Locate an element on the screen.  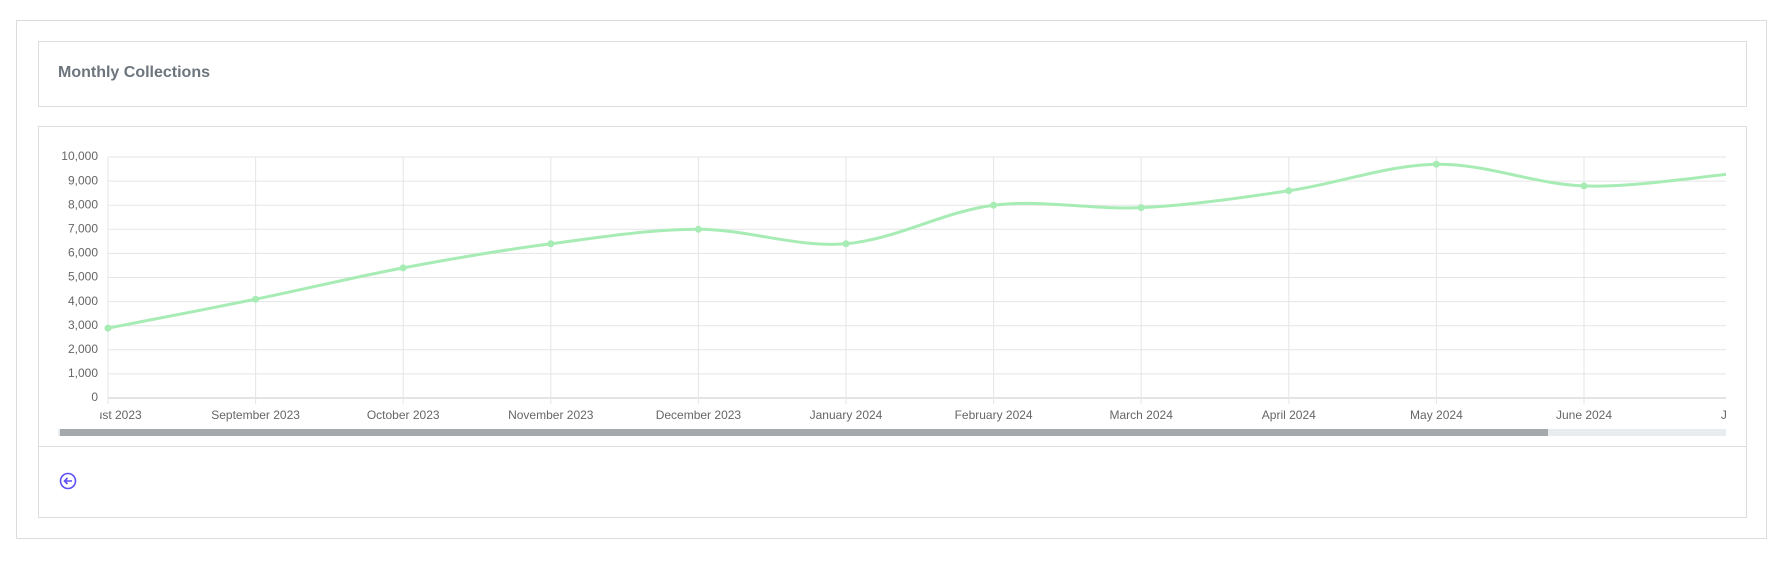
x-tick-label: December 2023 is located at coordinates (699, 415).